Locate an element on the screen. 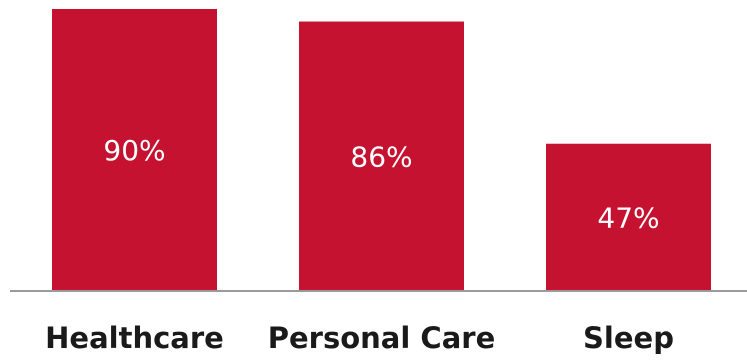 This screenshot has width=747, height=362. data-label-sleep: 47% is located at coordinates (628, 217).